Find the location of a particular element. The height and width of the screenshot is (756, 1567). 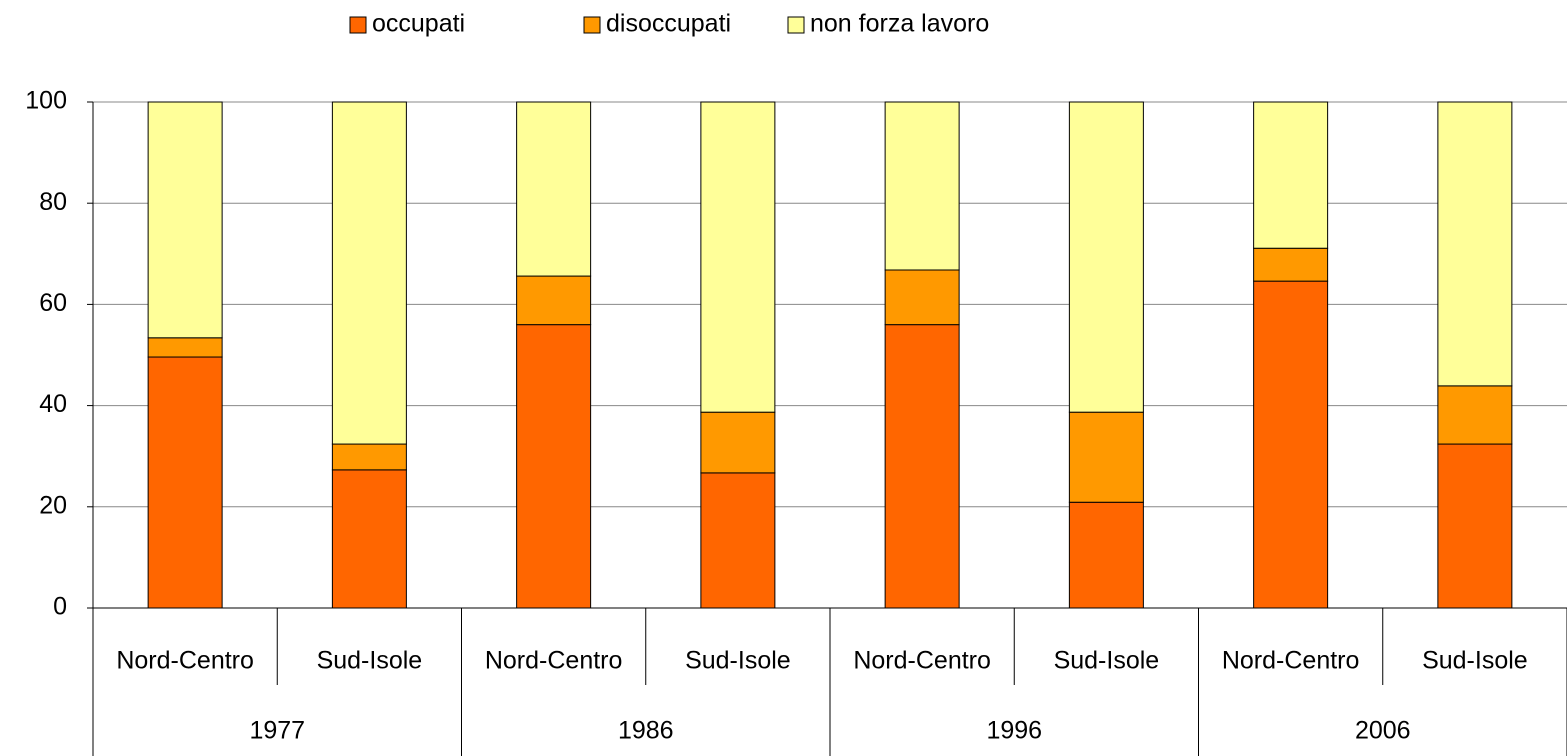

legend-label: occupati is located at coordinates (418, 24).